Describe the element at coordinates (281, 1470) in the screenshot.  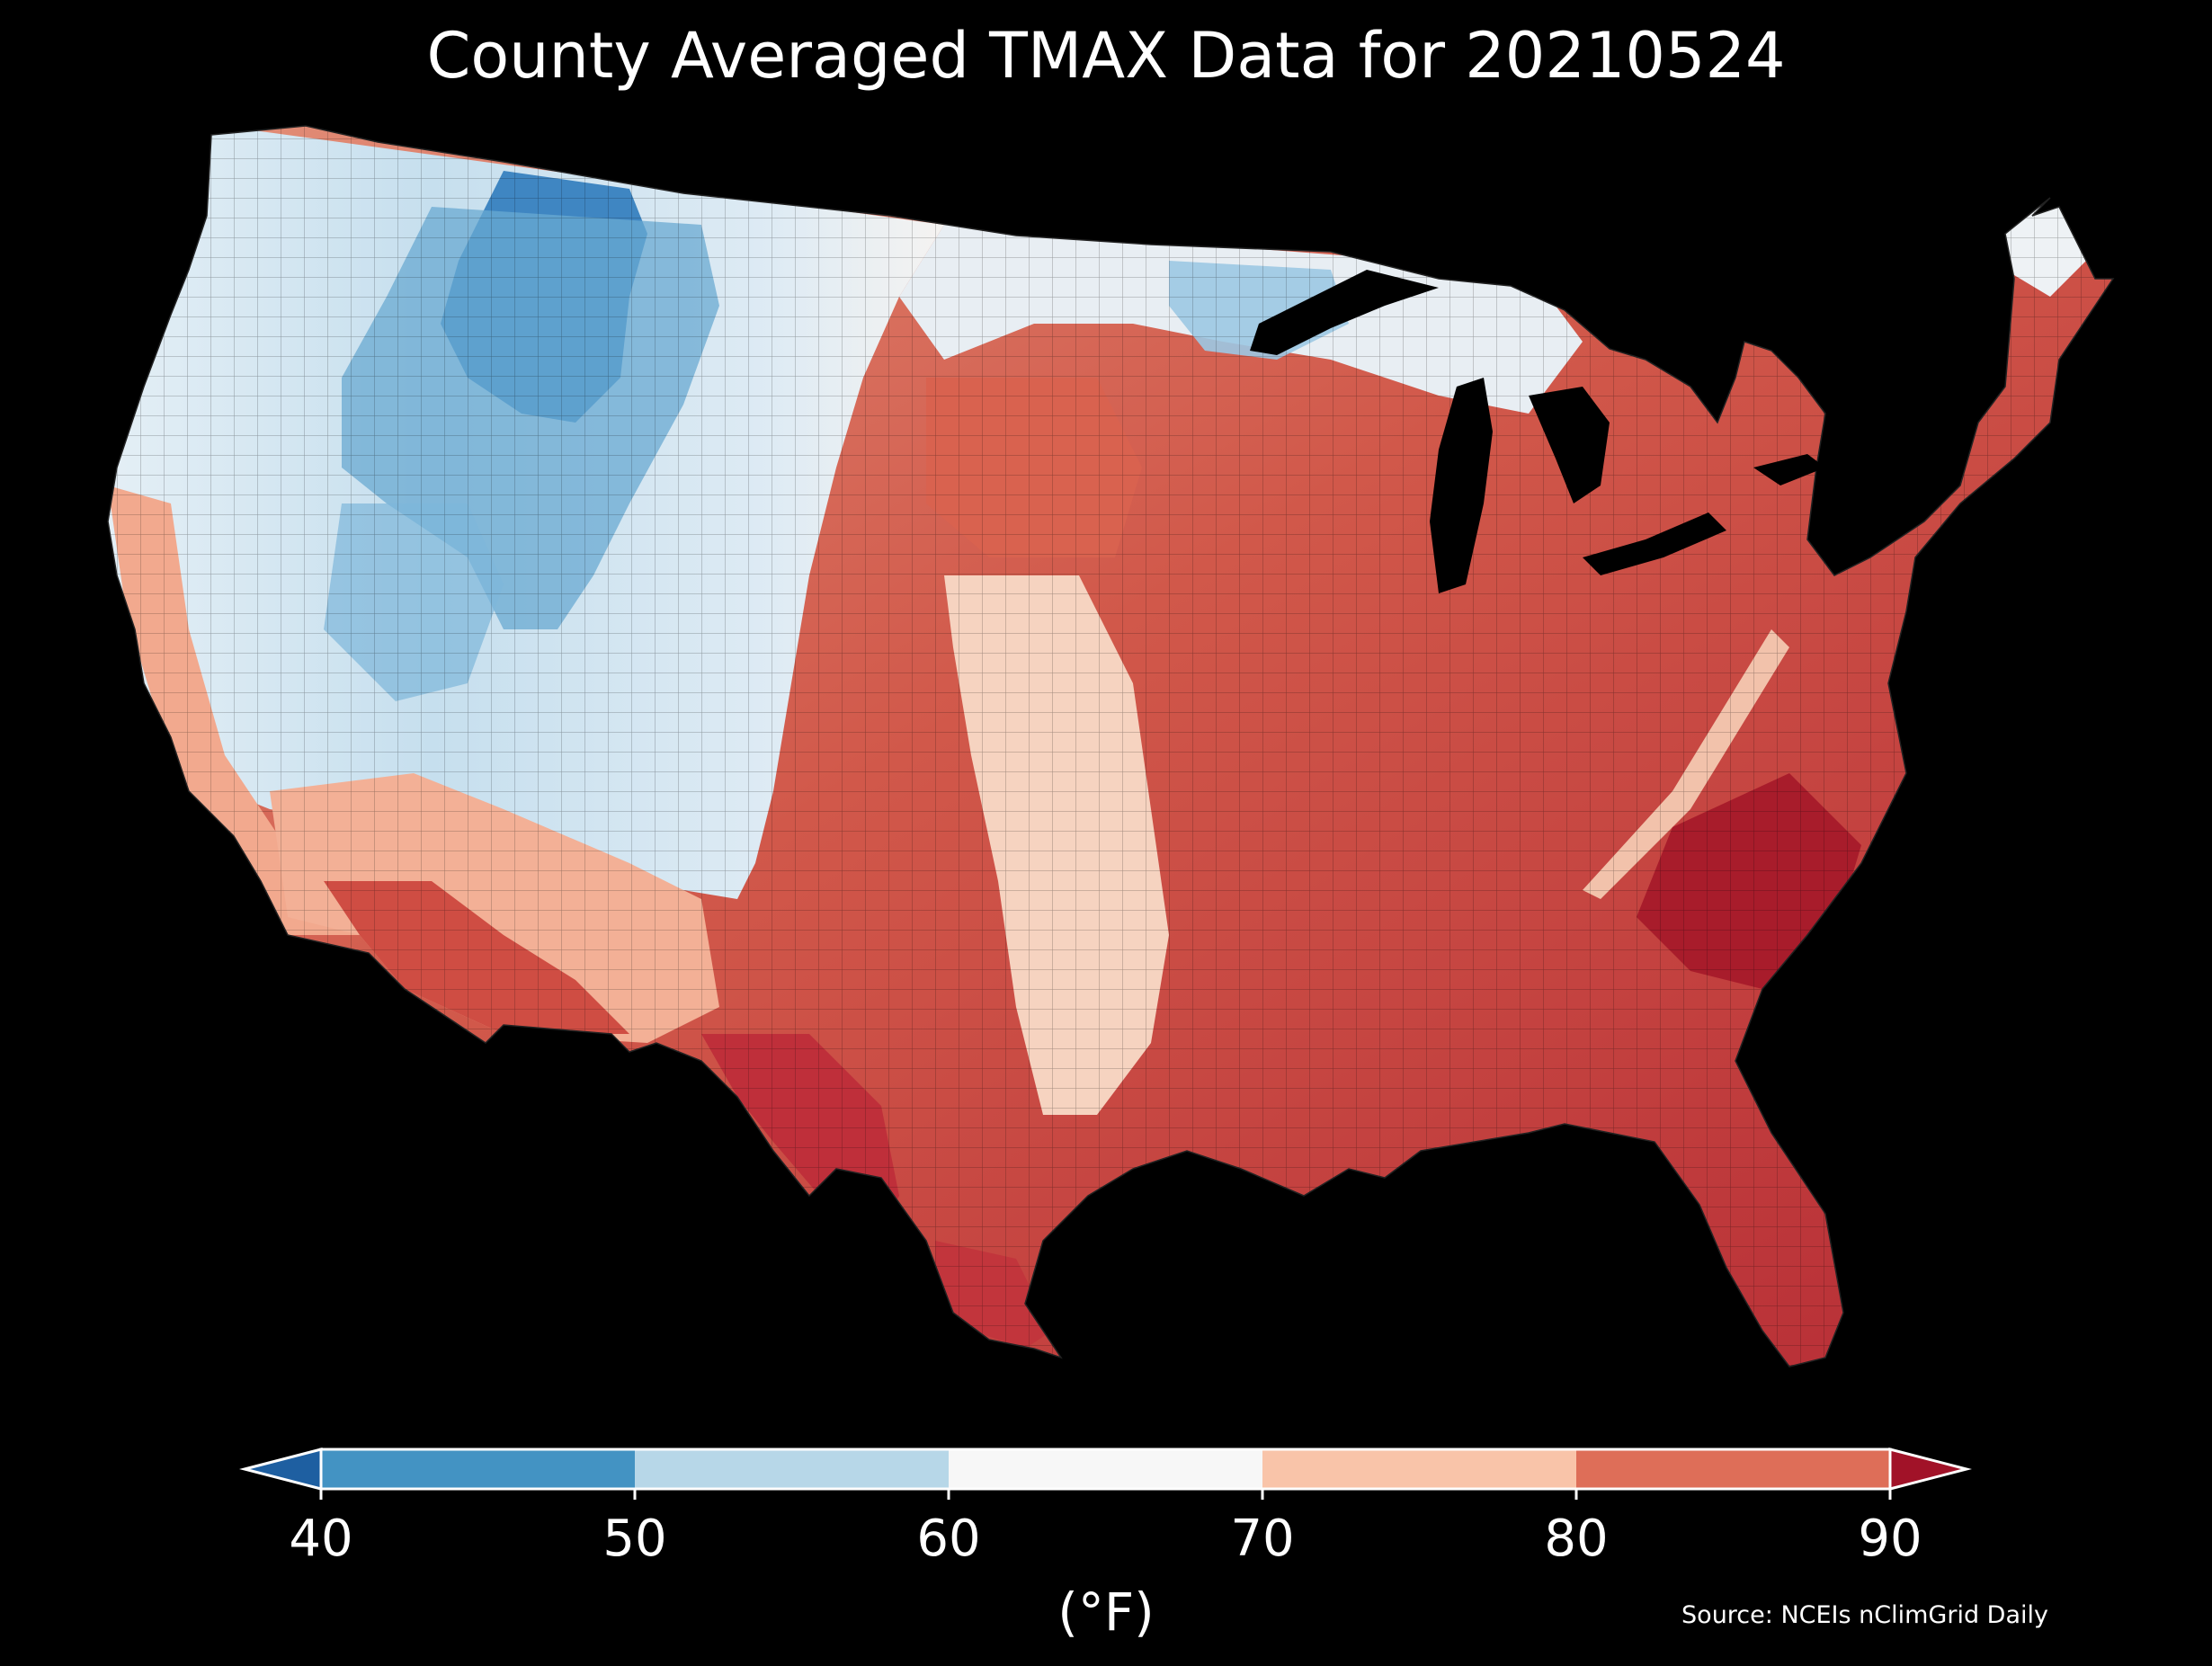
I see `colorbar-under-extension` at that location.